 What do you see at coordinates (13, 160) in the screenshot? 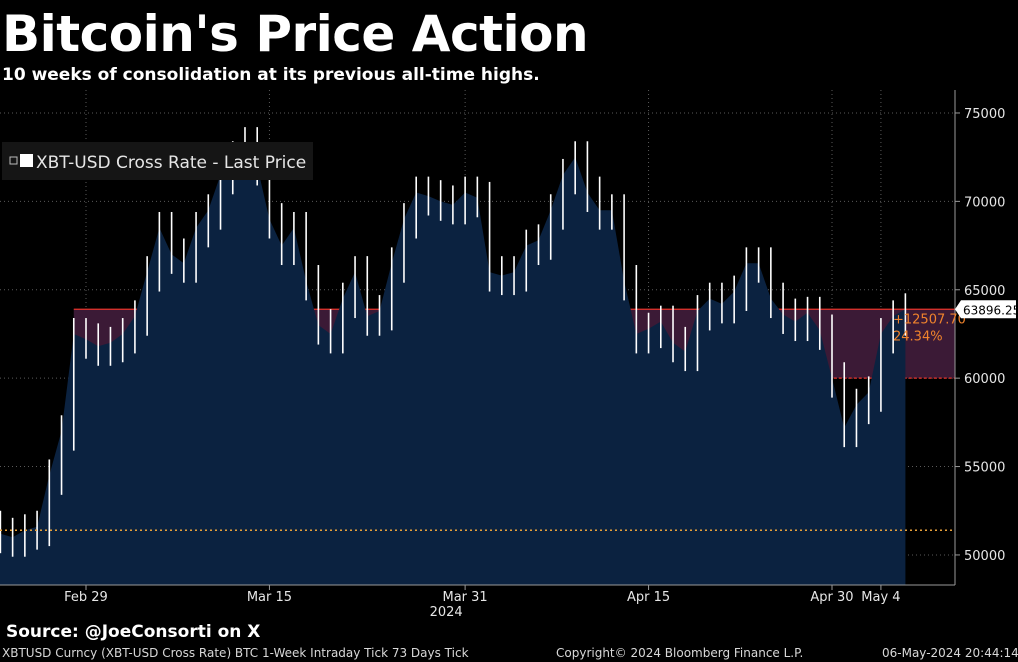
I see `legend-collapse-icon` at bounding box center [13, 160].